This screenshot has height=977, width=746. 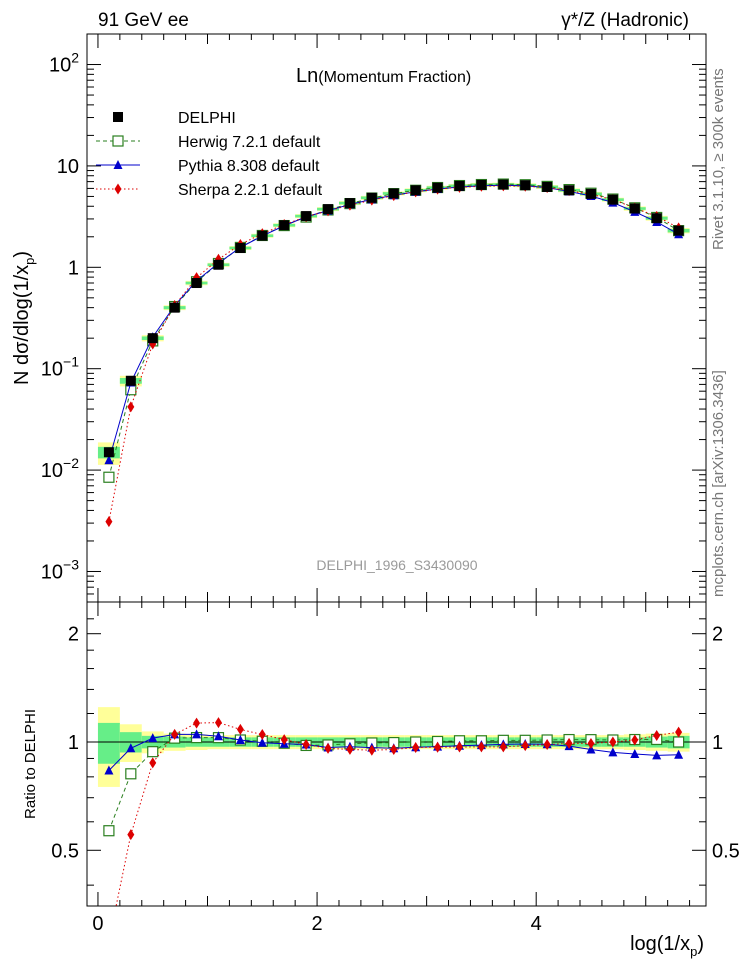 I want to click on y-axis-label-sub: p, so click(x=29, y=261).